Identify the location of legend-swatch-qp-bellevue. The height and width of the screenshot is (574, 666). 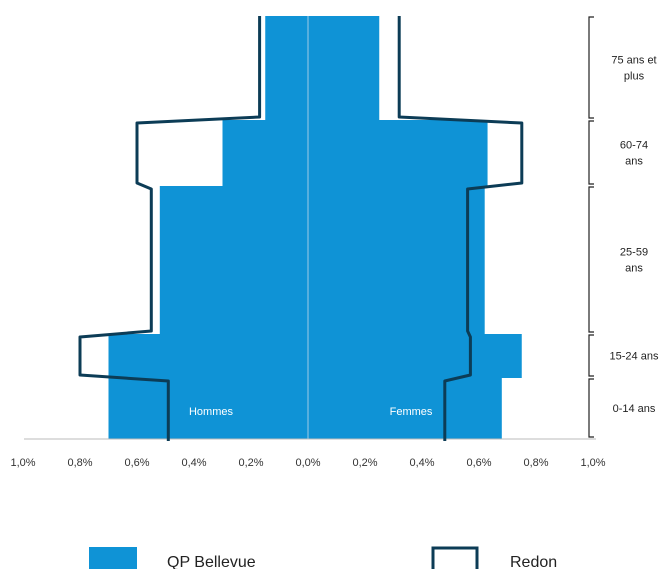
(113, 560).